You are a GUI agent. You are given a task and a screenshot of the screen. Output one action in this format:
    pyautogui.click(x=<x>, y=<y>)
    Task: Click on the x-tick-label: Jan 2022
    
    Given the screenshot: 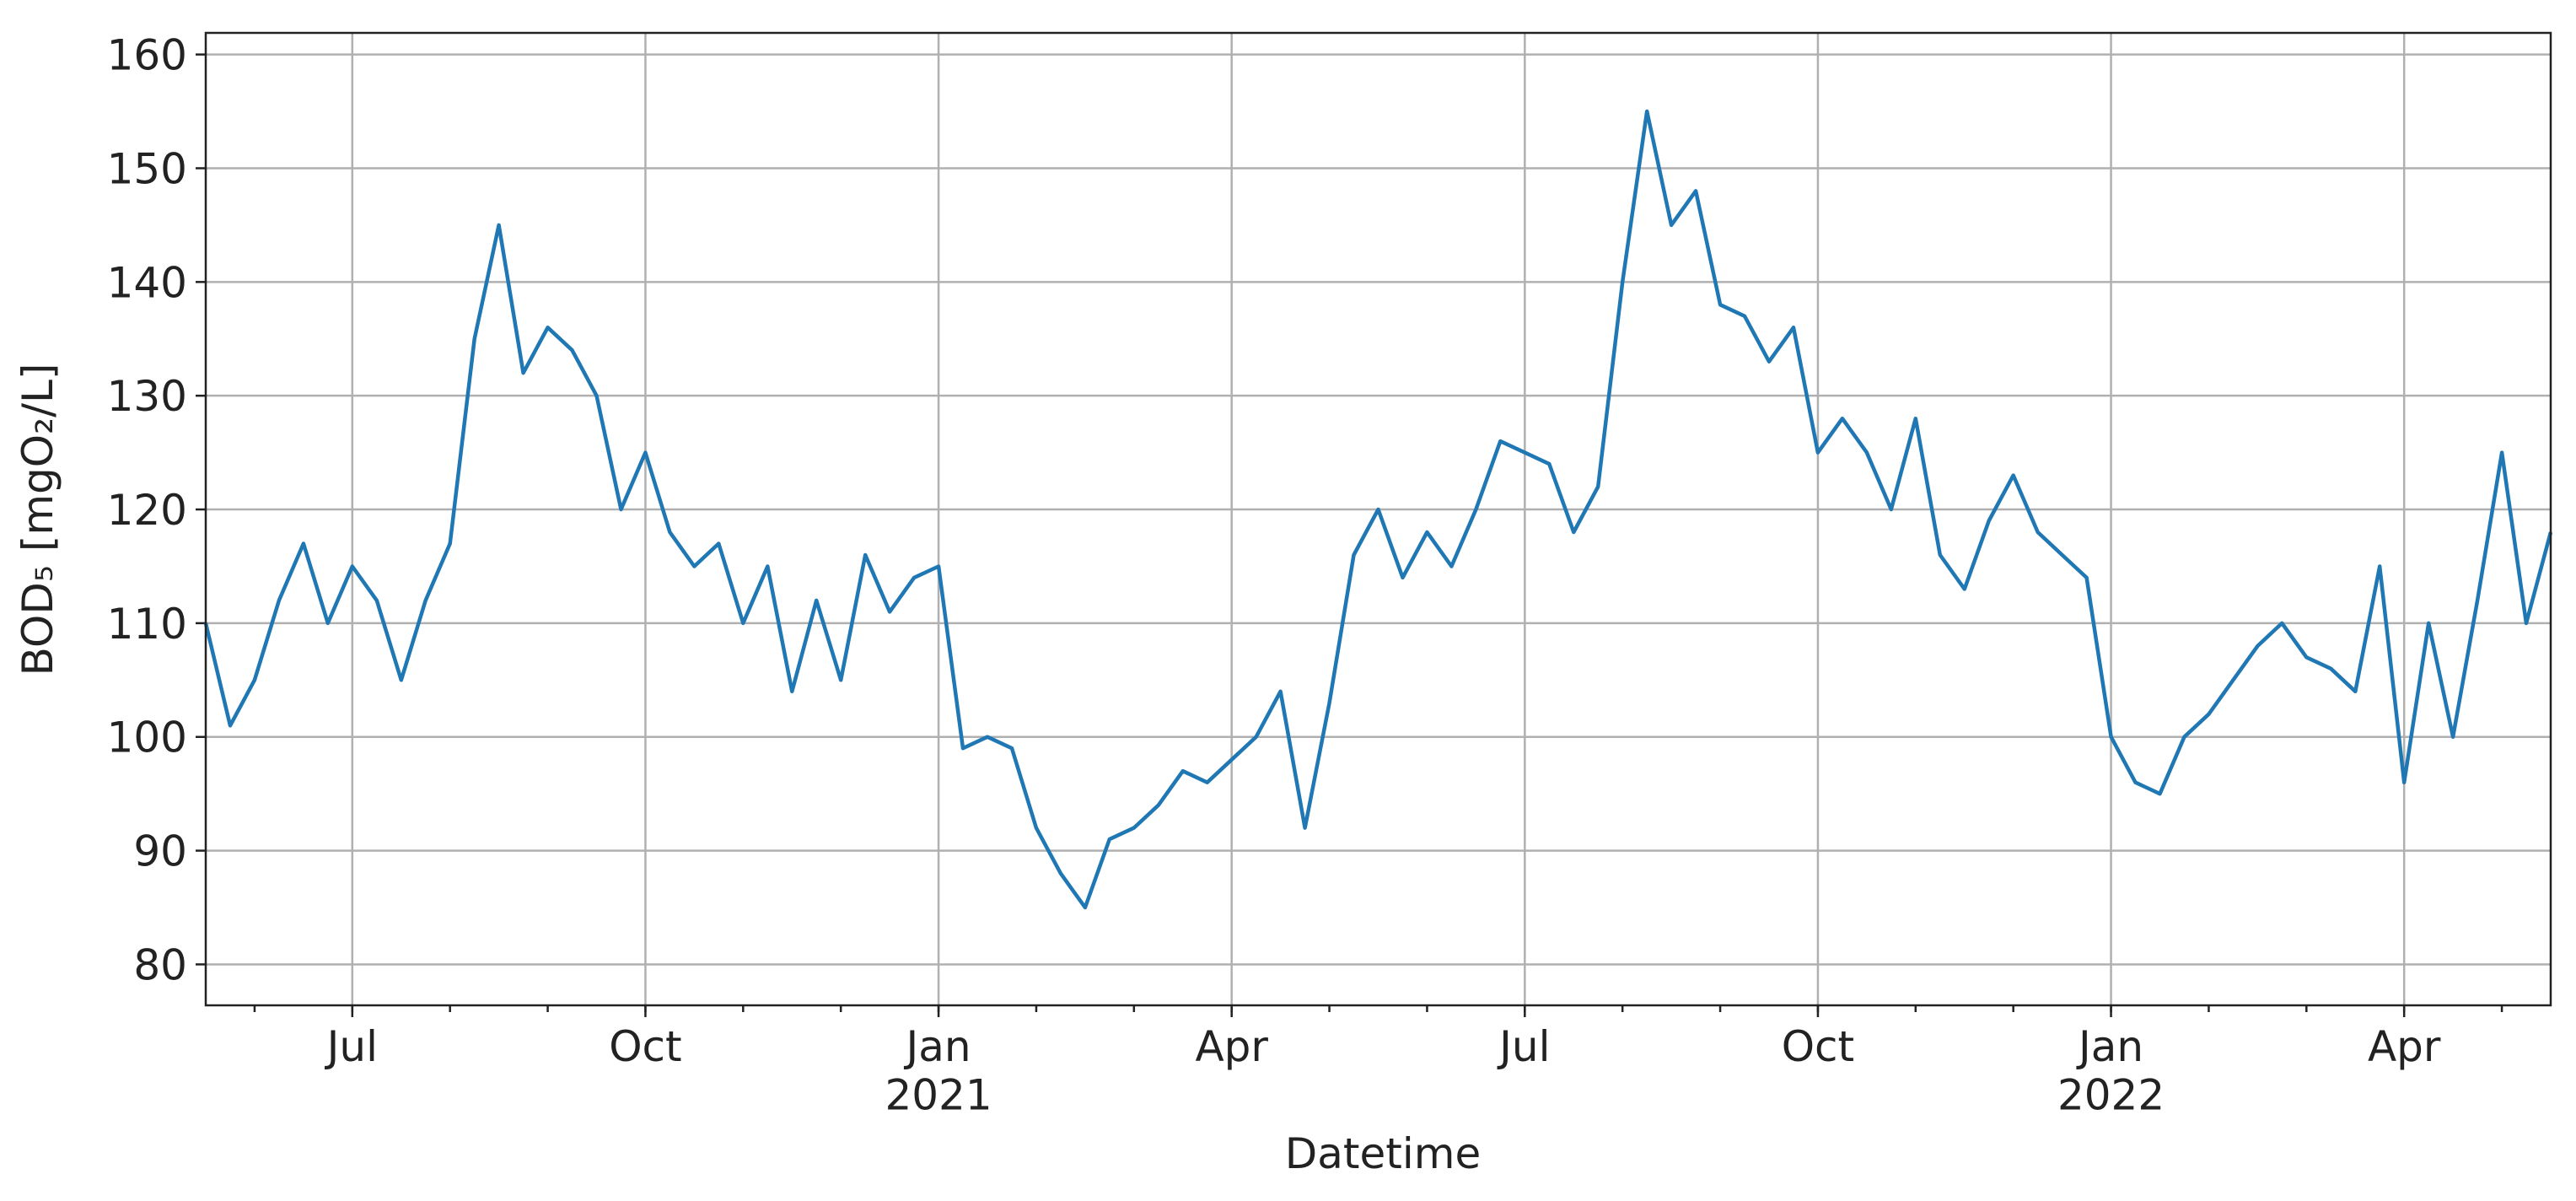 What is the action you would take?
    pyautogui.click(x=2111, y=1071)
    